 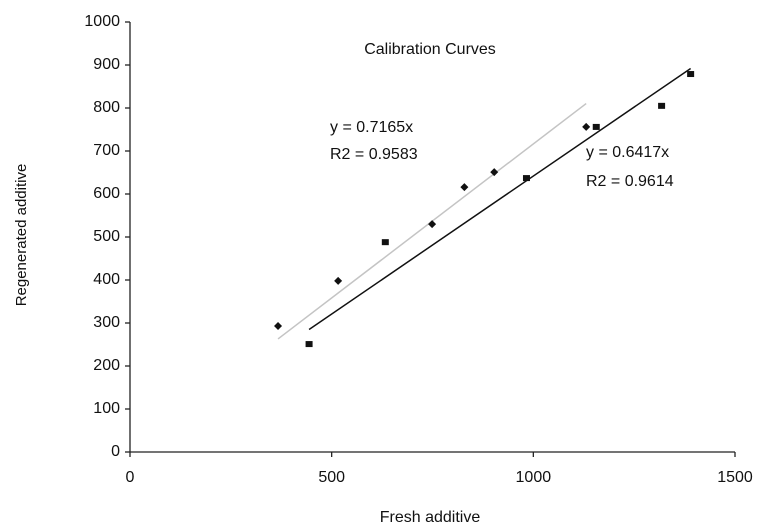 I want to click on y-tick-label: 700, so click(x=106, y=150).